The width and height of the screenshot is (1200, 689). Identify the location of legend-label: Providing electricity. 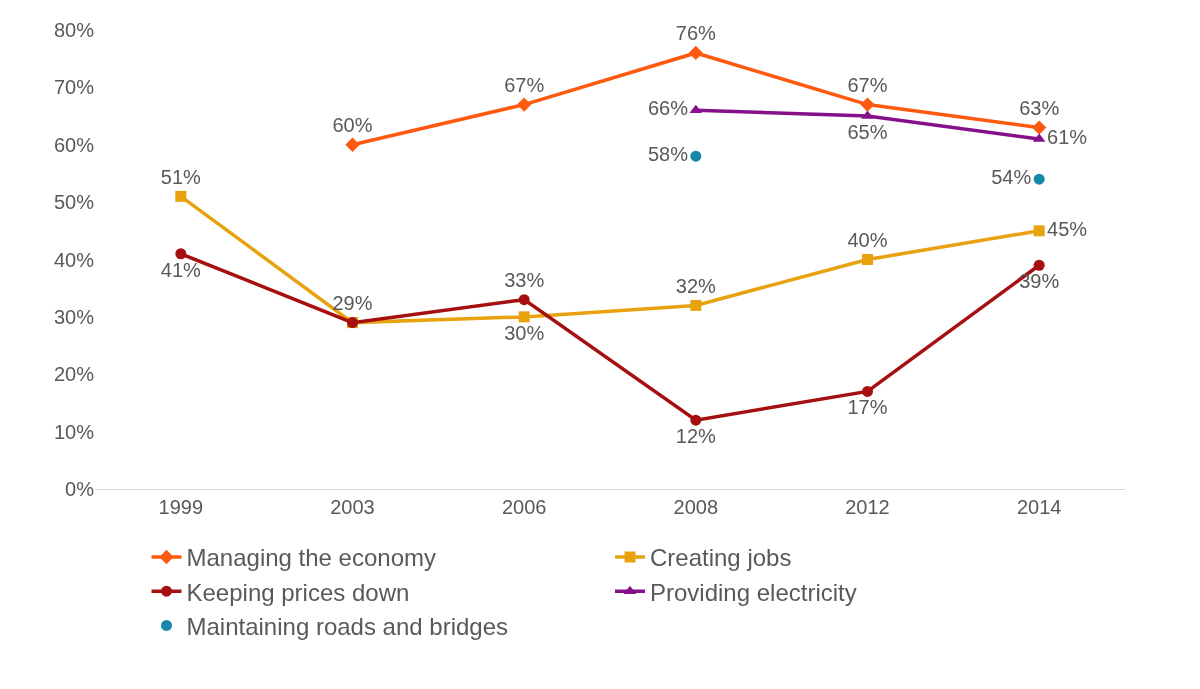
(753, 592).